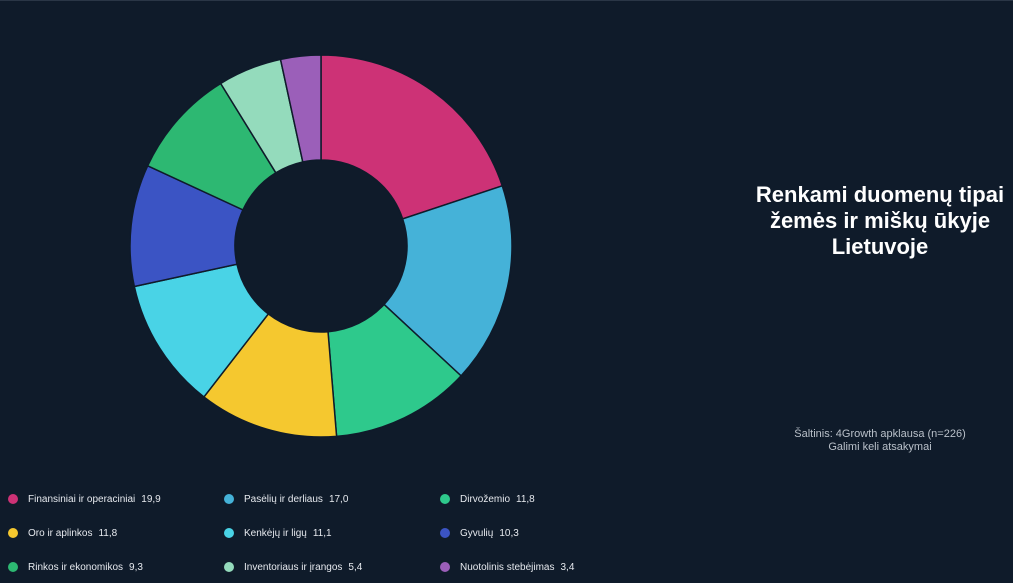  What do you see at coordinates (880, 447) in the screenshot?
I see `source-subline: Galimi keli atsakymai` at bounding box center [880, 447].